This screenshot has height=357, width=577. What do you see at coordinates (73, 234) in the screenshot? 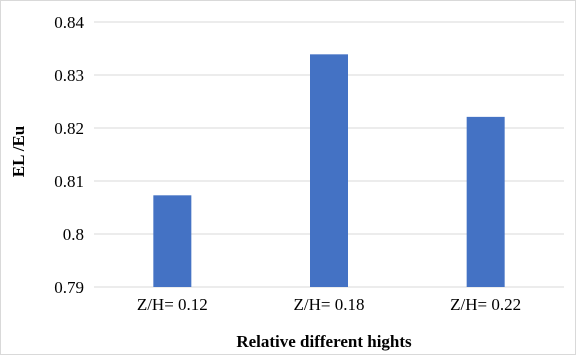
I see `y-tick-label: 0.8` at bounding box center [73, 234].